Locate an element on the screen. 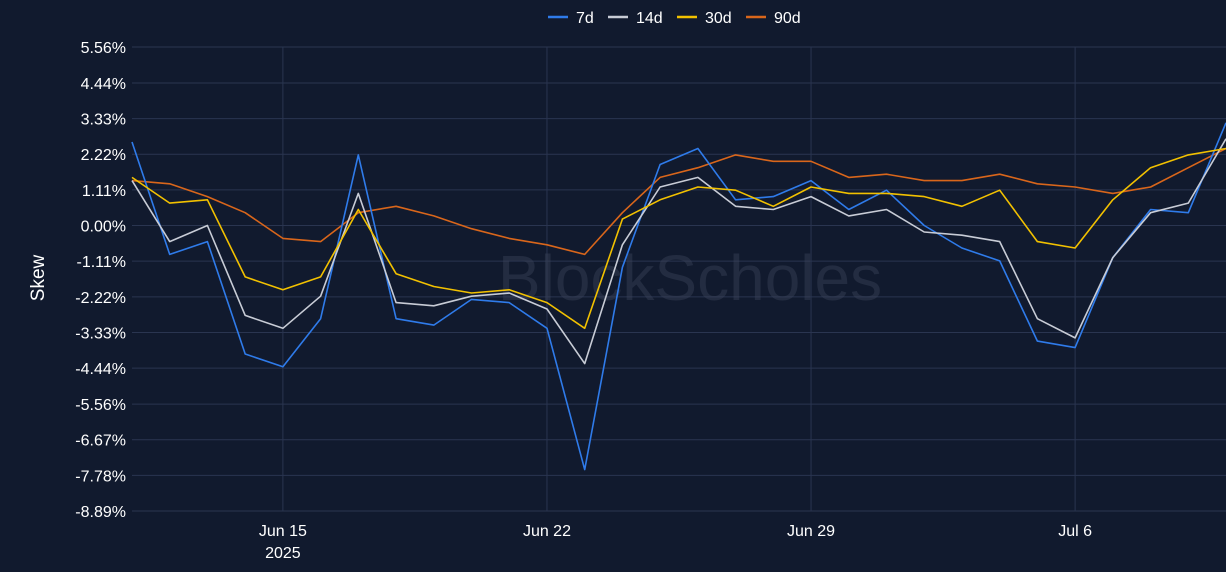 The height and width of the screenshot is (572, 1226). legend-label-14d: 14d is located at coordinates (649, 18).